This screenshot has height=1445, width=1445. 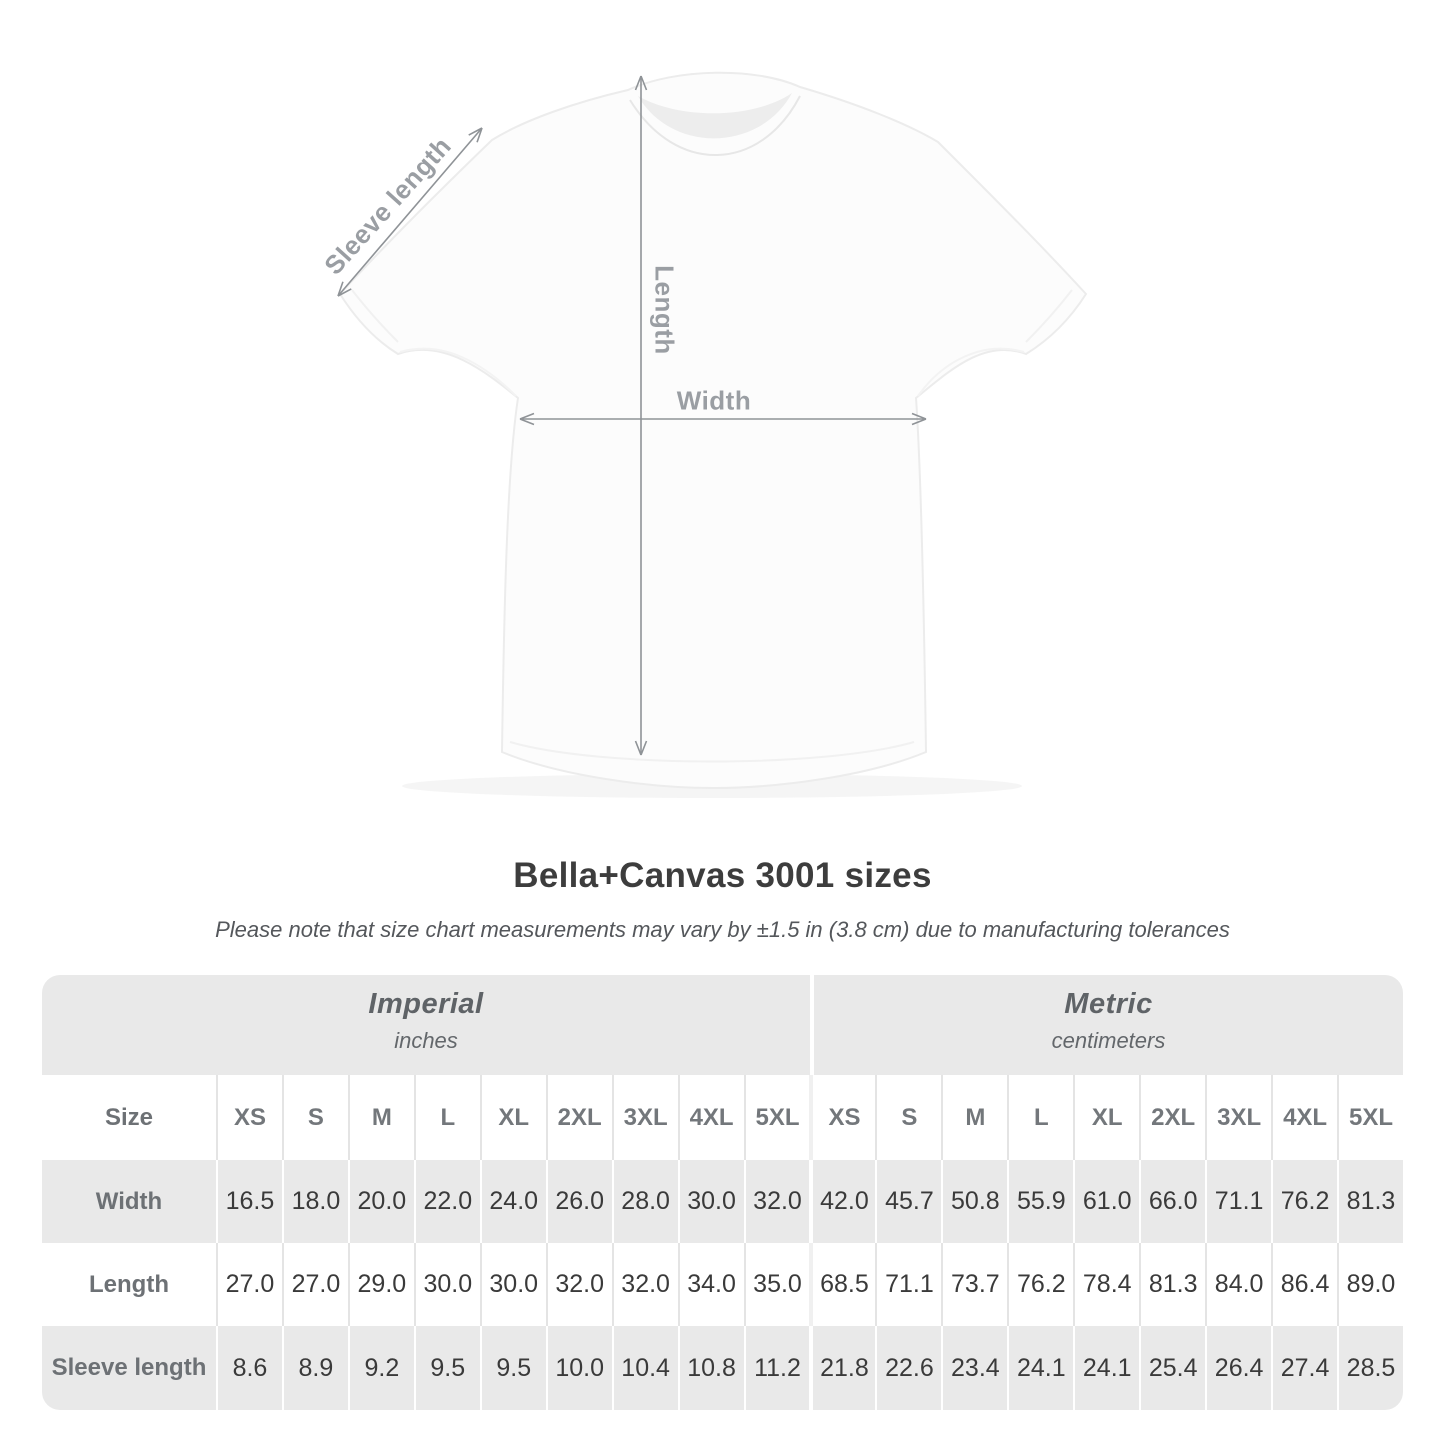 What do you see at coordinates (446, 1201) in the screenshot?
I see `value-cell: 22.0` at bounding box center [446, 1201].